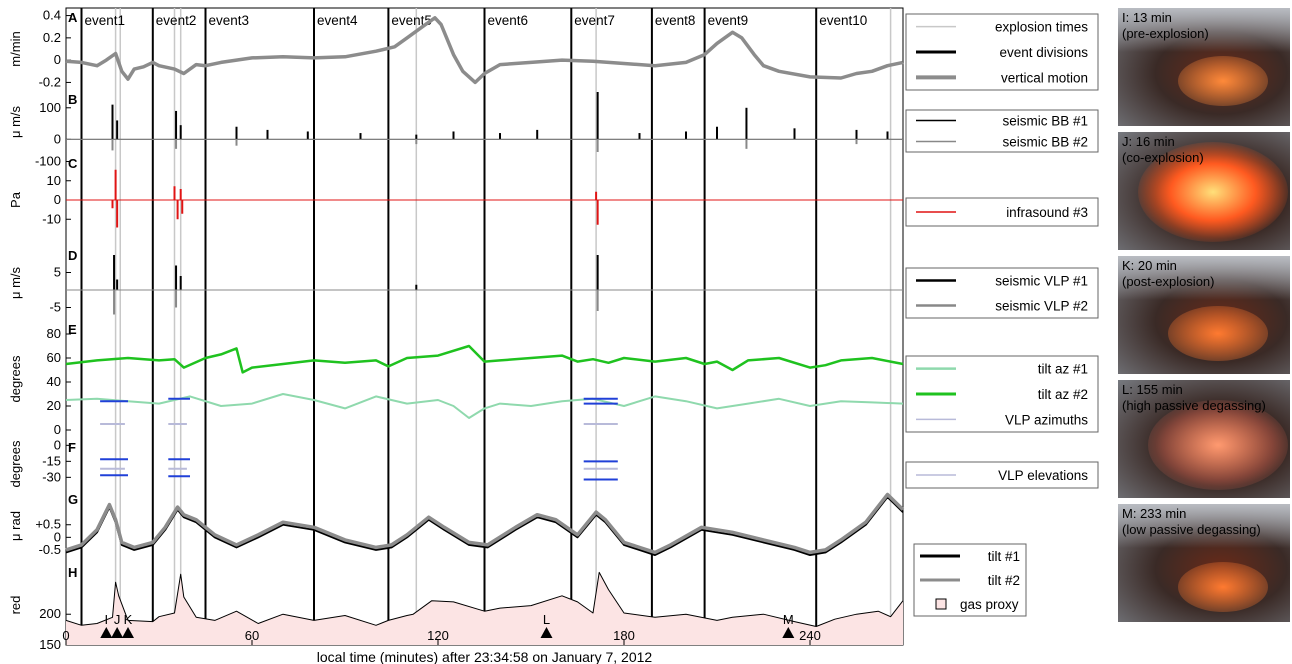 The height and width of the screenshot is (664, 1292). Describe the element at coordinates (50, 613) in the screenshot. I see `y-tick-label: 200` at that location.